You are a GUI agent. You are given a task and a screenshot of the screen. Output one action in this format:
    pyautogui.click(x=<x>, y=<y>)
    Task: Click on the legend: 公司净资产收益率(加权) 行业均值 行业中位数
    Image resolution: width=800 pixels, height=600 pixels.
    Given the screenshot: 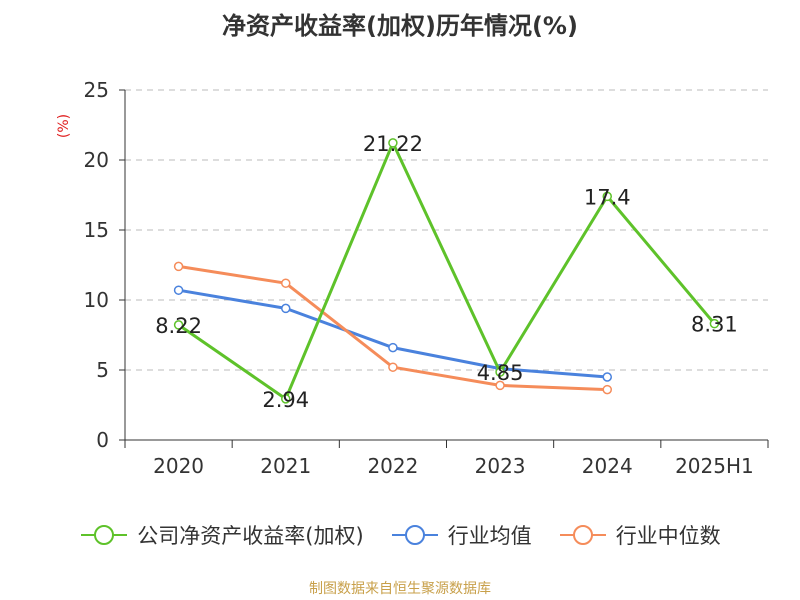 What is the action you would take?
    pyautogui.click(x=400, y=535)
    